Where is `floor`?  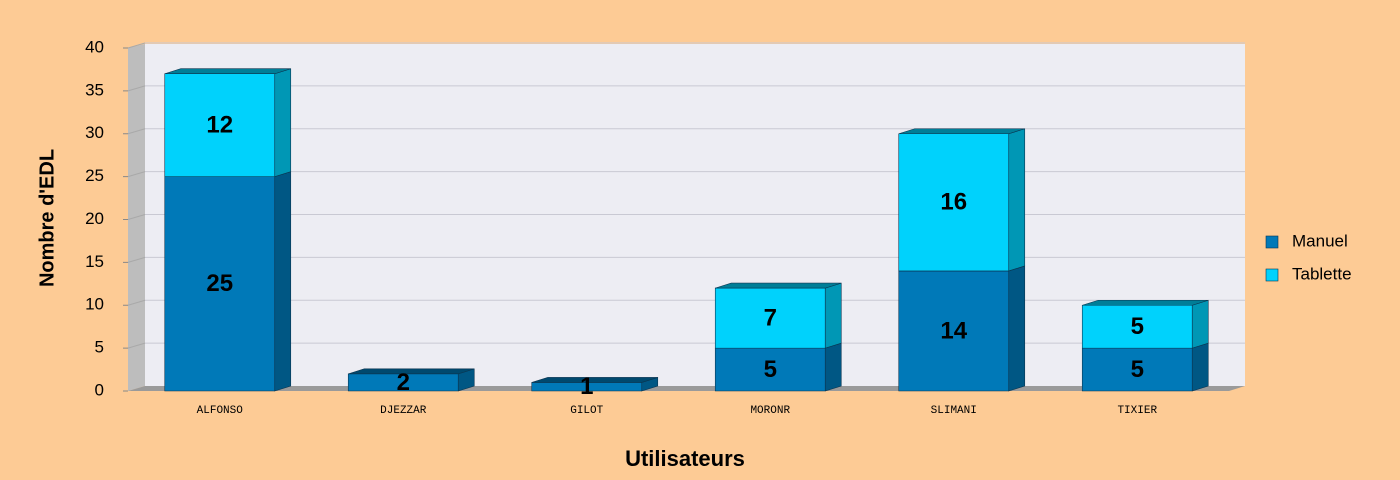
floor is located at coordinates (686, 388).